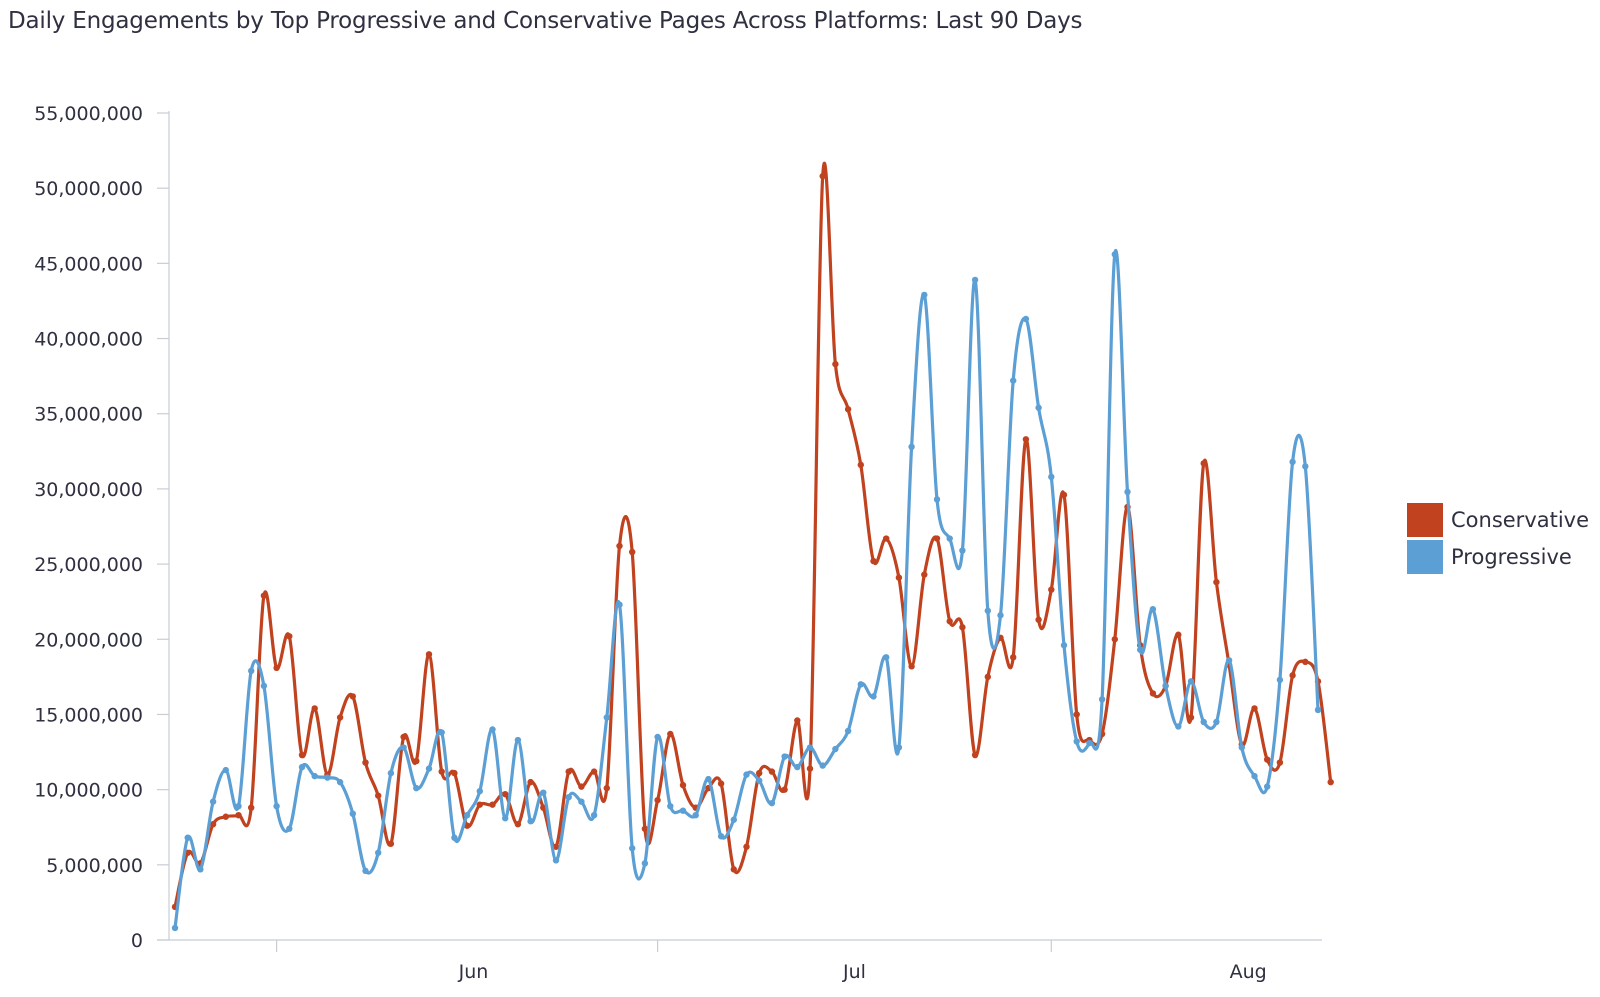 The height and width of the screenshot is (997, 1600). Describe the element at coordinates (1498, 519) in the screenshot. I see `legend-item-conservative: Conservative` at that location.